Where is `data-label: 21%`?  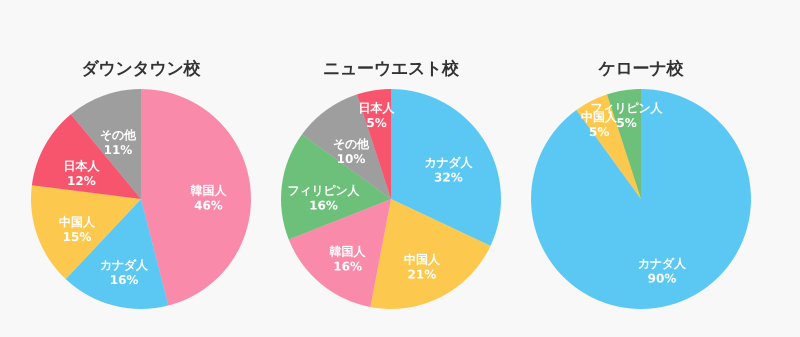 data-label: 21% is located at coordinates (422, 275).